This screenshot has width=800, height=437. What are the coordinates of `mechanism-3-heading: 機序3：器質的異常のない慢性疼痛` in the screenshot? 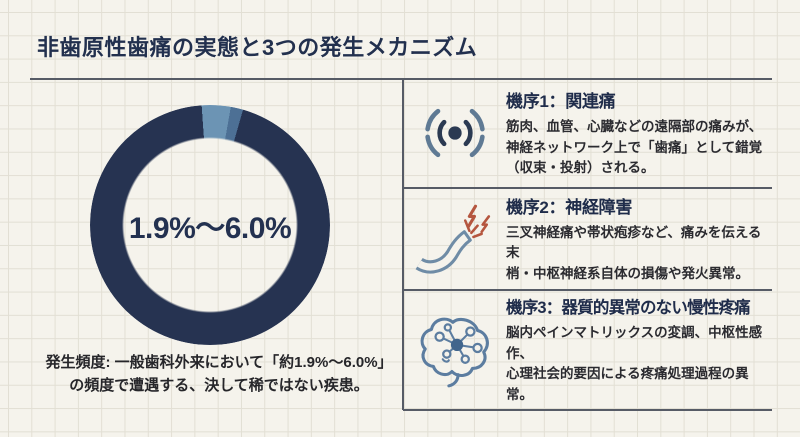 It's located at (628, 308).